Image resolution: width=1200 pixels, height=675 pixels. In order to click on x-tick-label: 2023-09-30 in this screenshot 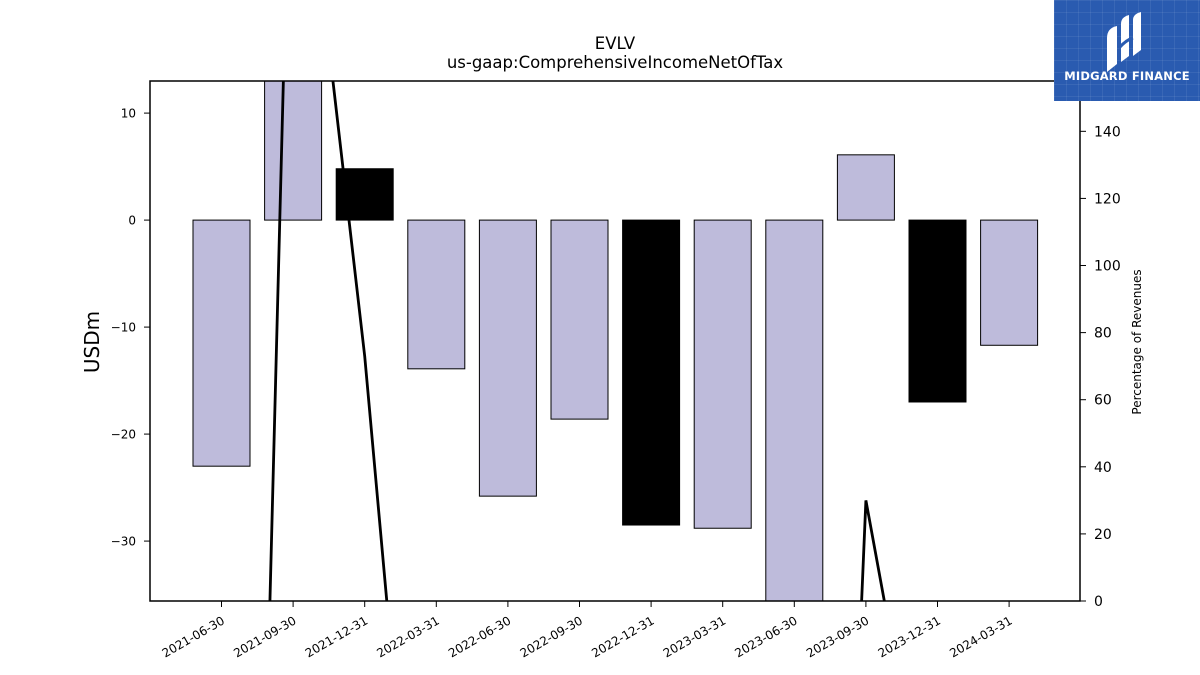, I will do `click(837, 636)`.